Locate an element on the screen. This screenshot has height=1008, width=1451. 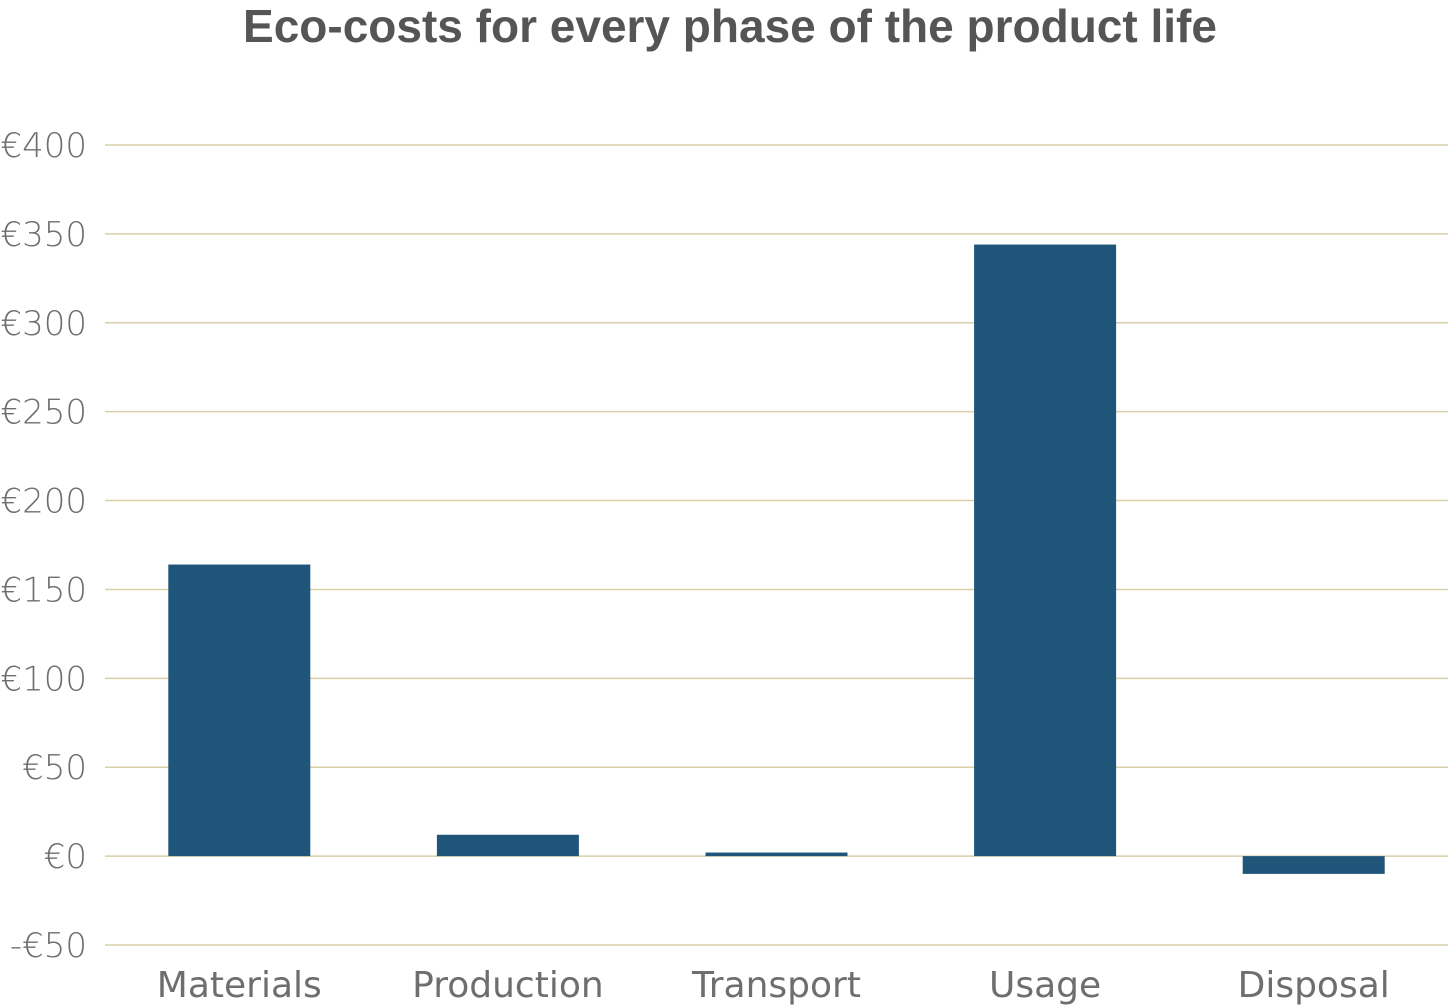
x-category-label: Production is located at coordinates (508, 985).